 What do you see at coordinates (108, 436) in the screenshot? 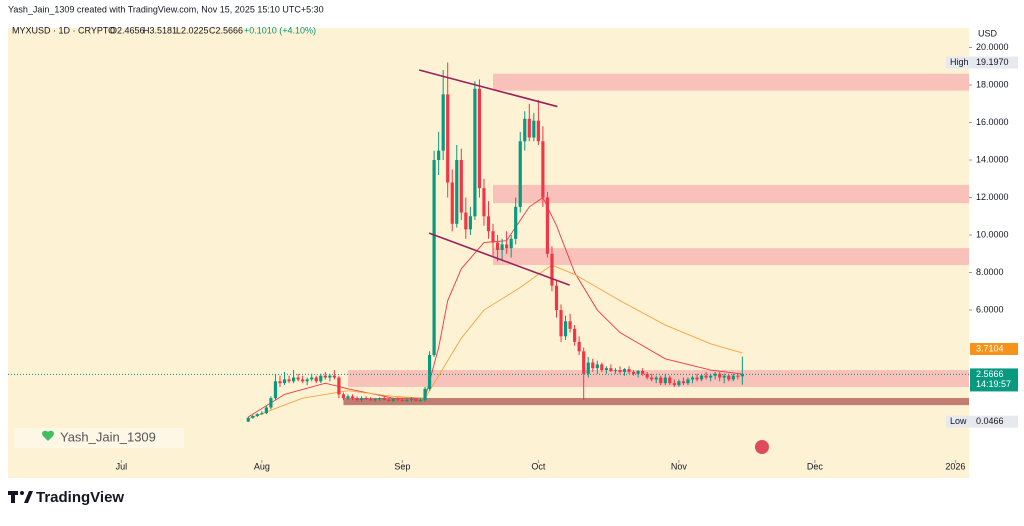
I see `watermark: Yash_Jain_1309` at bounding box center [108, 436].